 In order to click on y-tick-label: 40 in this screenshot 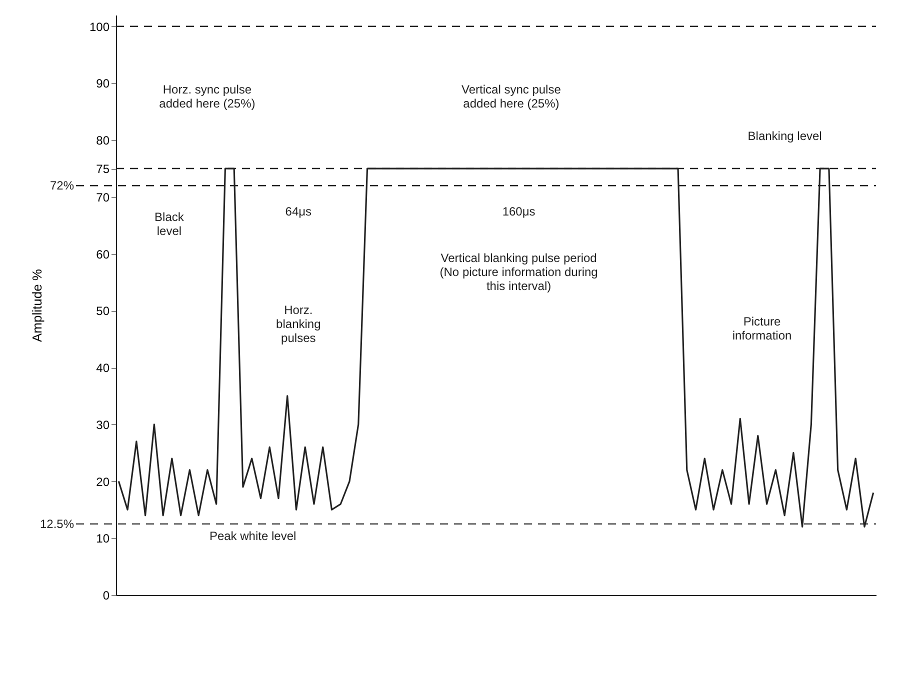, I will do `click(103, 368)`.